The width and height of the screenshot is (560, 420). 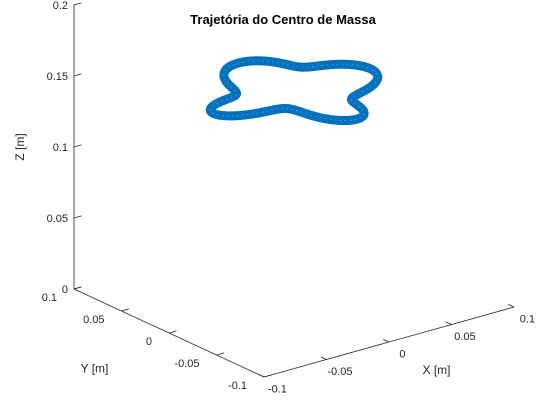 What do you see at coordinates (402, 354) in the screenshot?
I see `x-tick-label: 0` at bounding box center [402, 354].